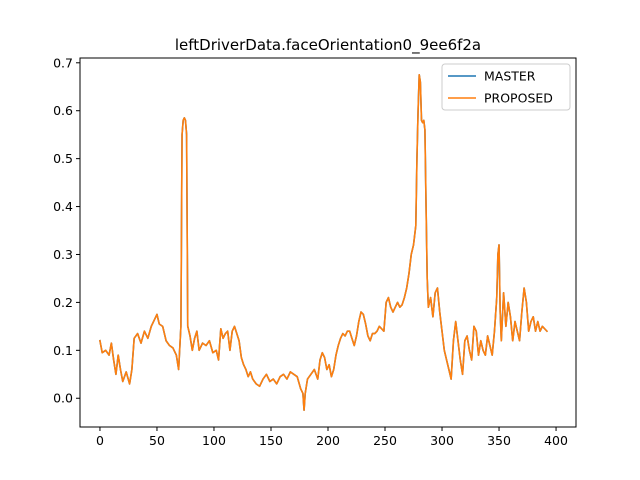 The width and height of the screenshot is (640, 480). What do you see at coordinates (510, 76) in the screenshot?
I see `legend-label-master: MASTER` at bounding box center [510, 76].